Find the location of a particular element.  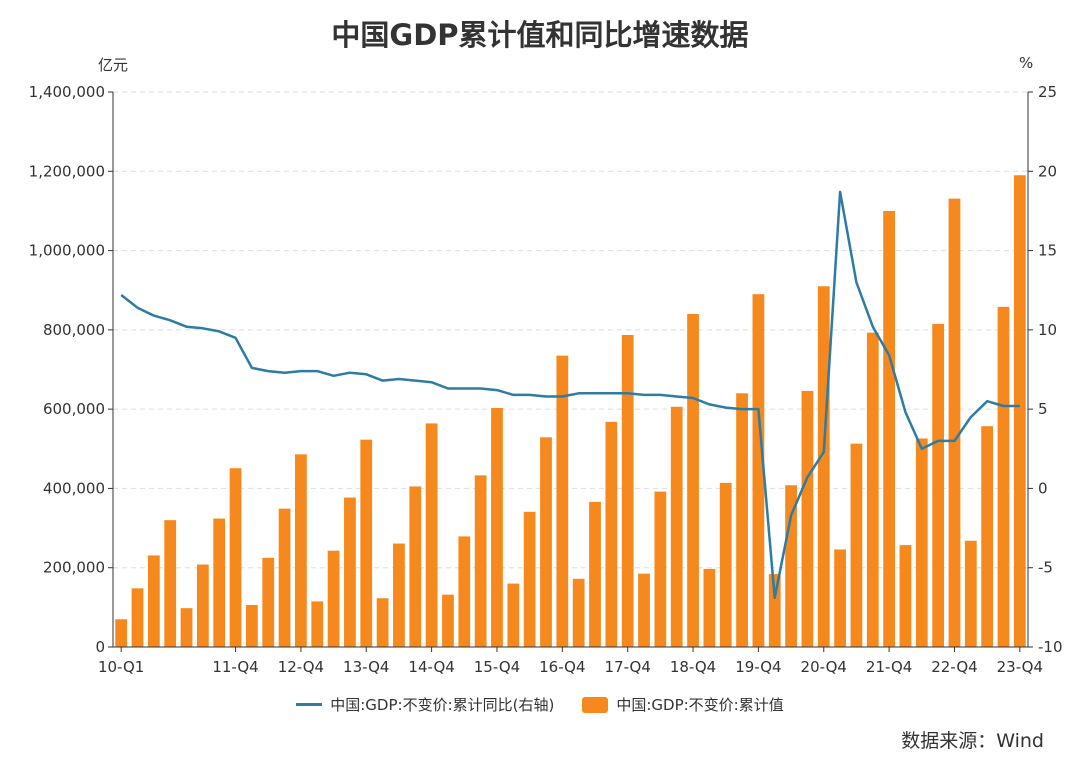

x-axis-tick-label: 22-Q4 is located at coordinates (954, 667).